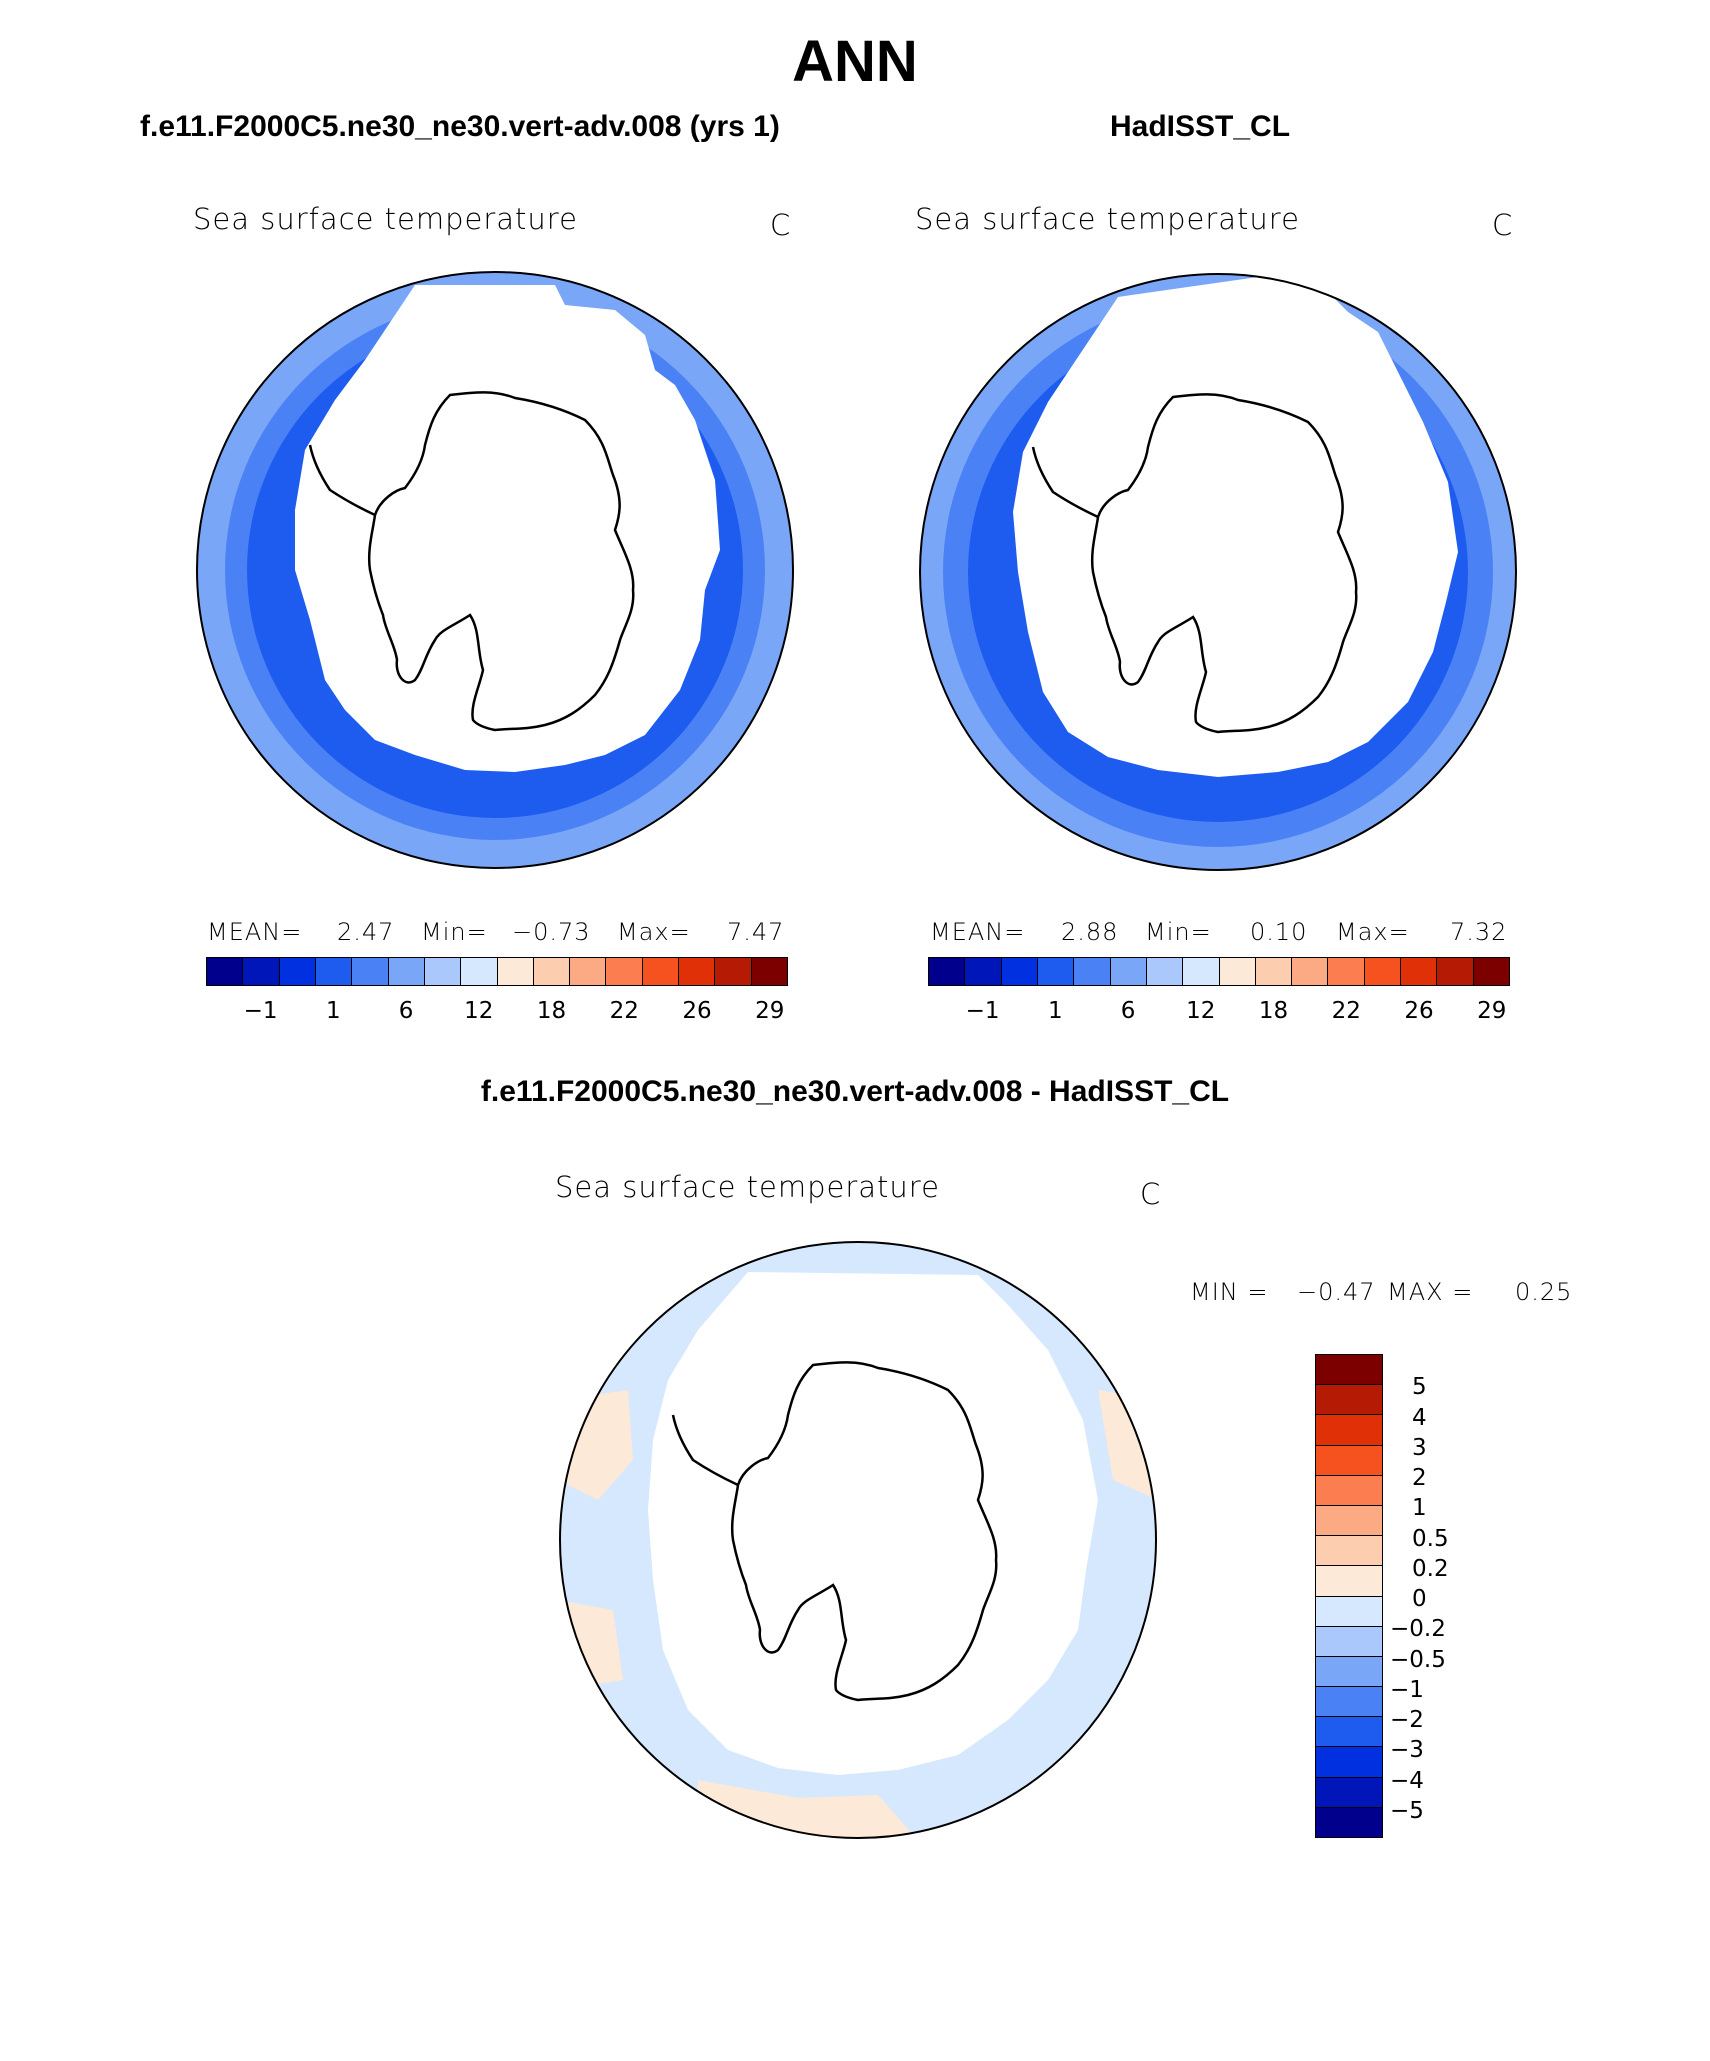 Image resolution: width=1710 pixels, height=2061 pixels. I want to click on panel1-colorbar-tick-label: −1, so click(260, 1011).